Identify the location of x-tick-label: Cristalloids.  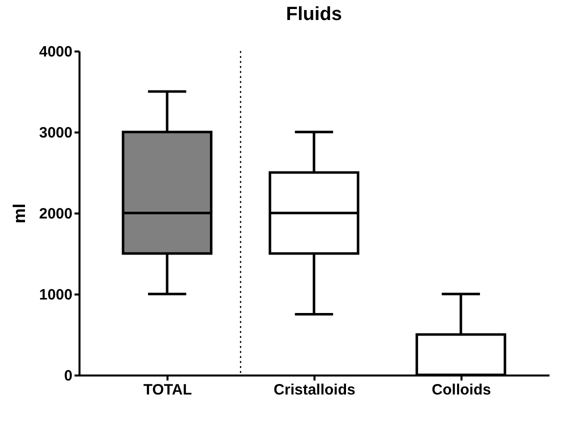
(315, 390).